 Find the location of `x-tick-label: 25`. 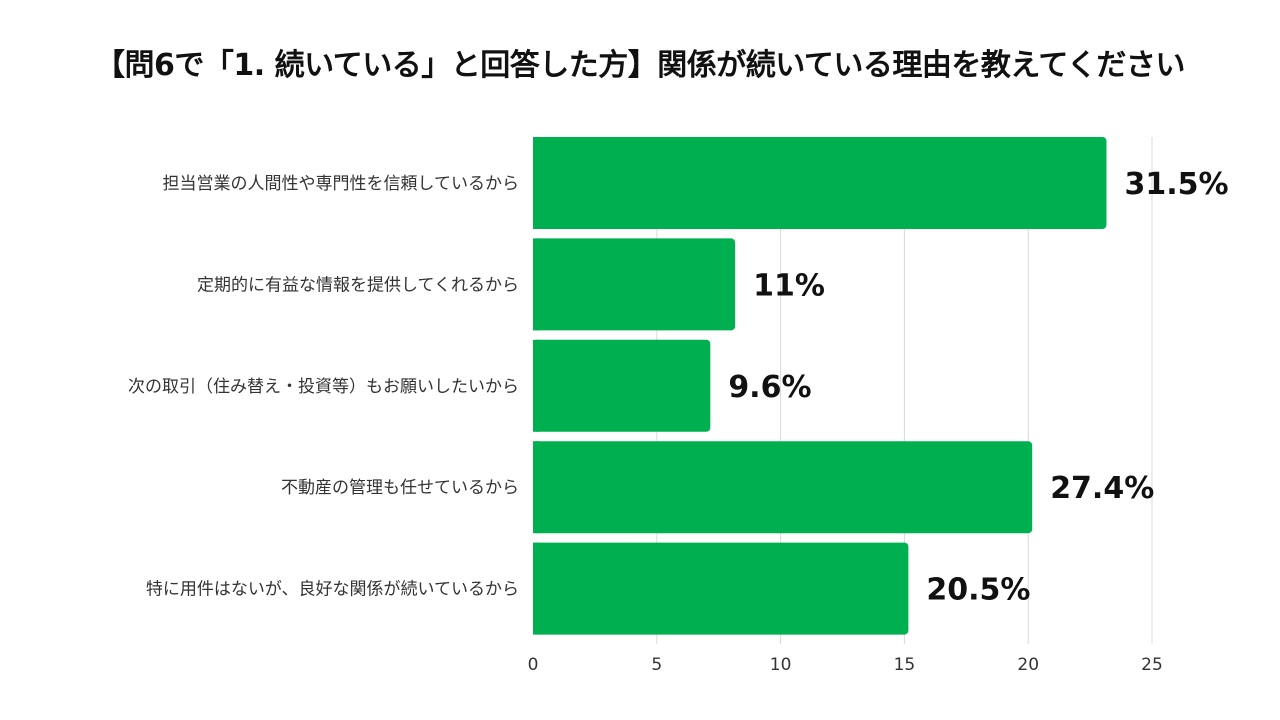

x-tick-label: 25 is located at coordinates (1152, 665).